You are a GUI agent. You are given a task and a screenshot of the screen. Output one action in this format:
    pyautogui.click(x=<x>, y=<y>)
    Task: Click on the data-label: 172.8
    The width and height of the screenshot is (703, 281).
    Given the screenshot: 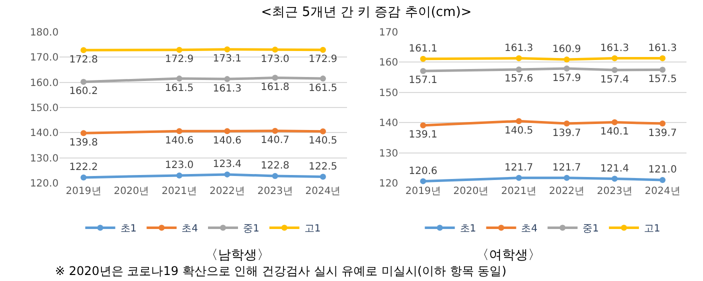 What is the action you would take?
    pyautogui.click(x=83, y=60)
    